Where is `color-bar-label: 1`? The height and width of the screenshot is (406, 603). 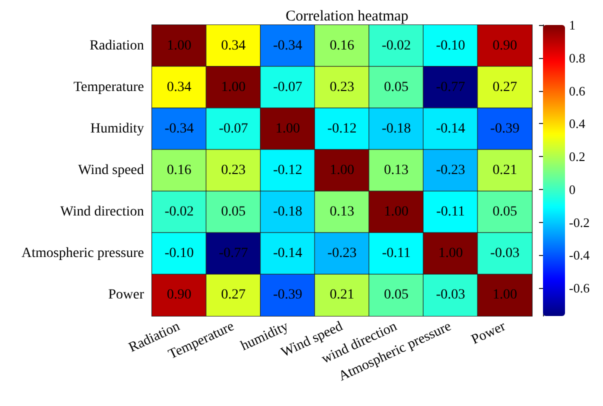 color-bar-label: 1 is located at coordinates (572, 25).